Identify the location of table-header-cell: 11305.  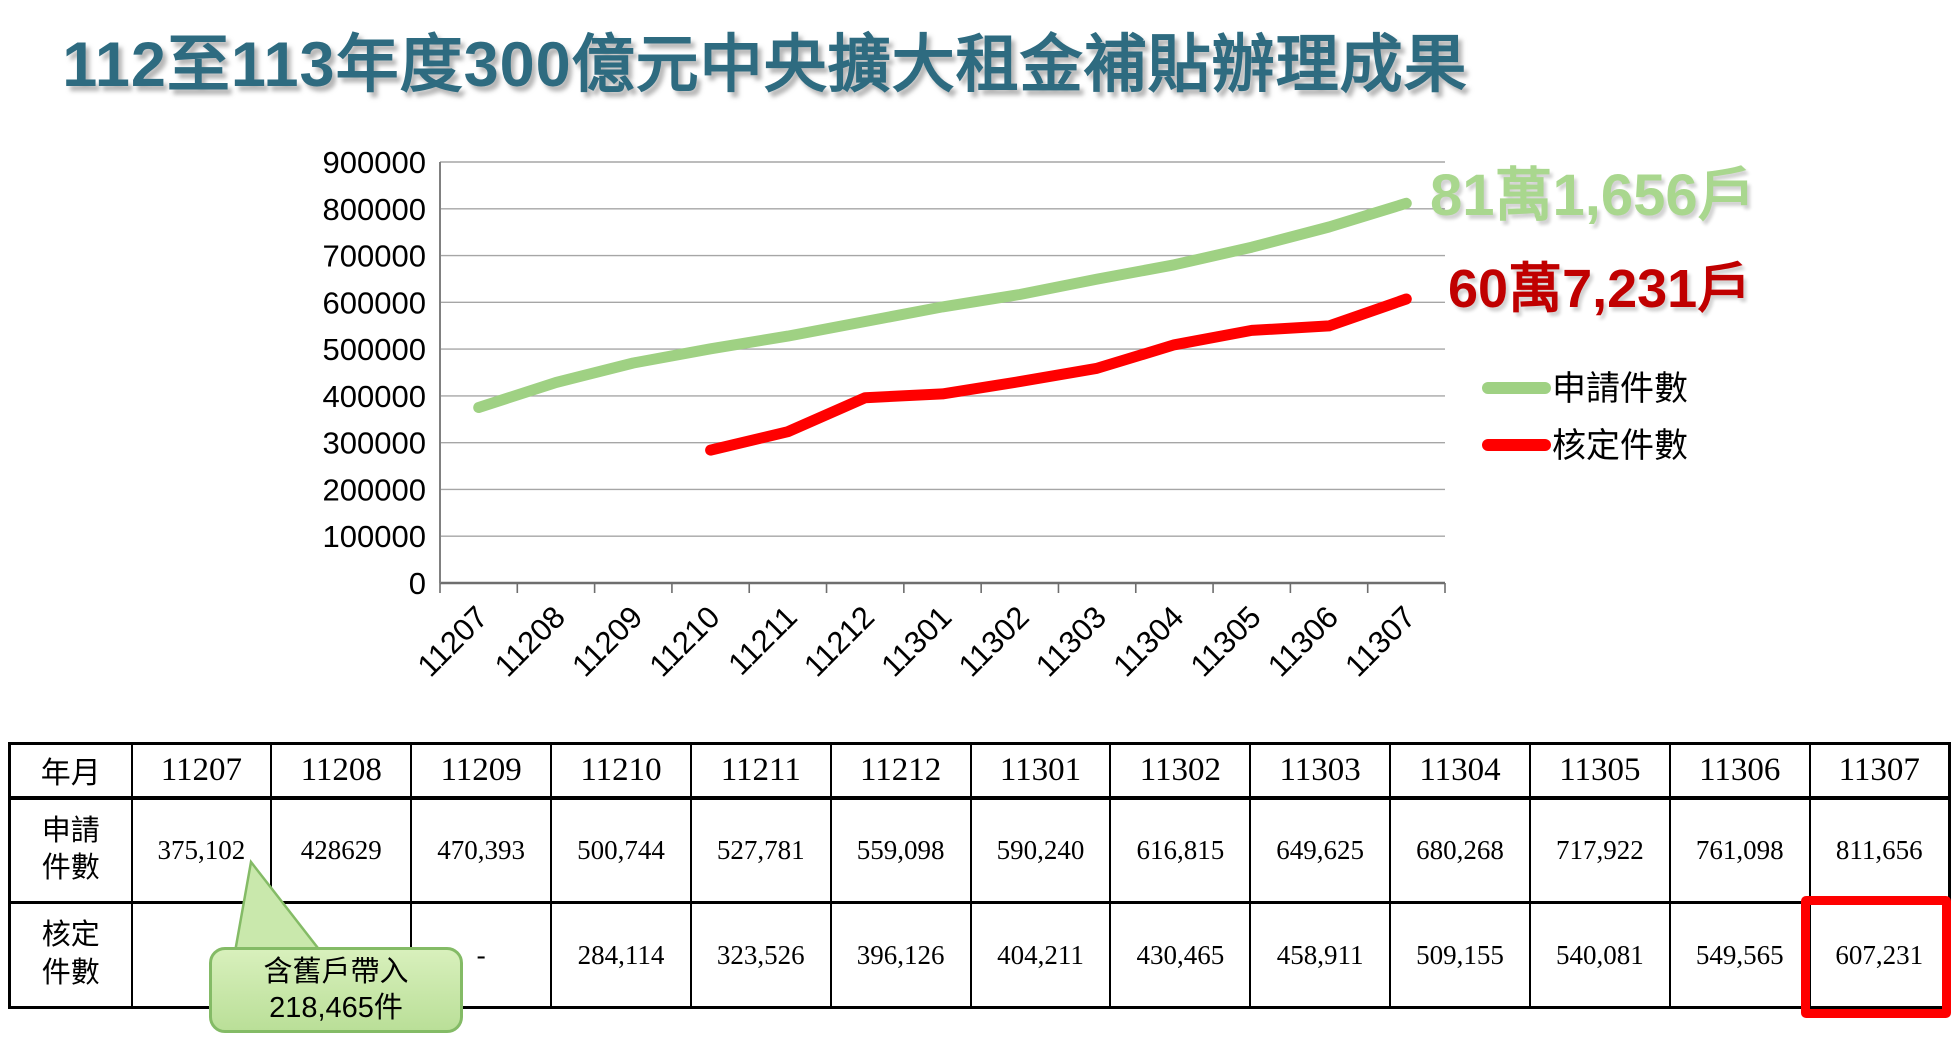
(1599, 770).